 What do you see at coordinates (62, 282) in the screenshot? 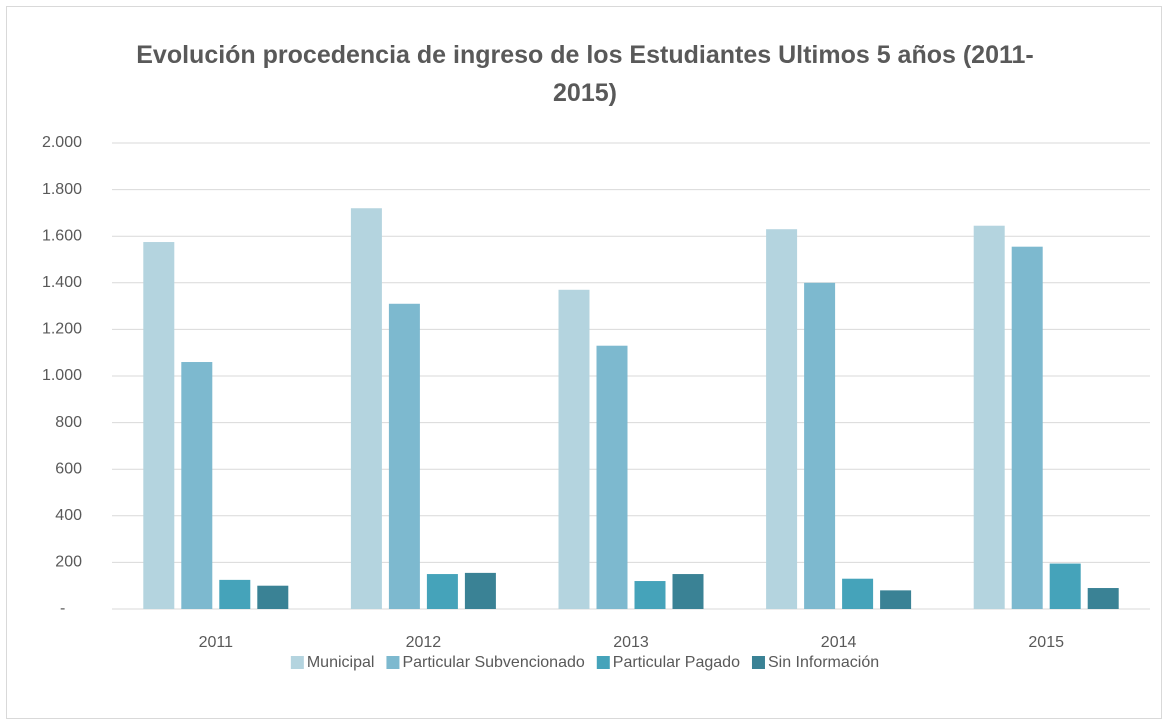
I see `y-tick-label: 1.400` at bounding box center [62, 282].